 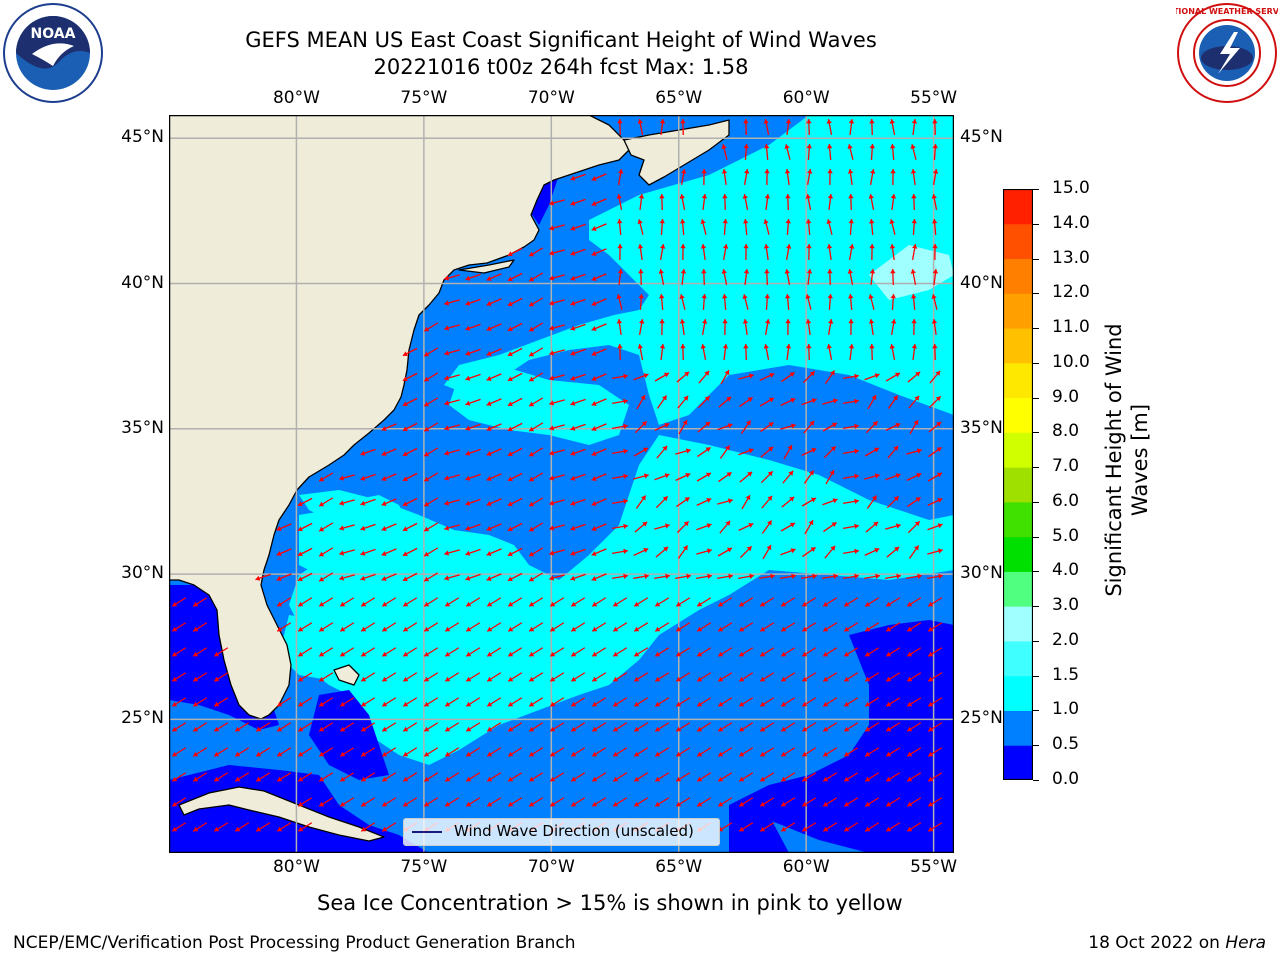 What do you see at coordinates (806, 867) in the screenshot?
I see `lon-tick-bottom-4: 60°W` at bounding box center [806, 867].